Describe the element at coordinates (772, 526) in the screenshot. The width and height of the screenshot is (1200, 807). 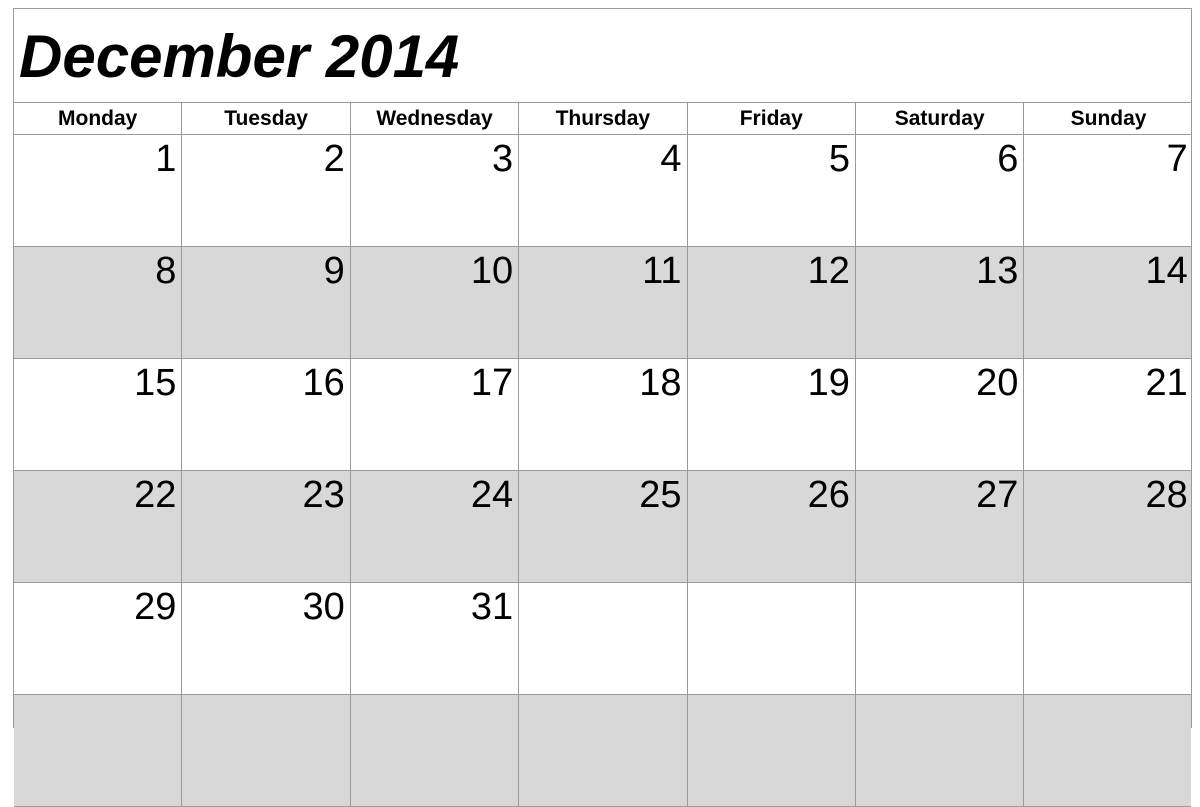
I see `day-cell: 26` at that location.